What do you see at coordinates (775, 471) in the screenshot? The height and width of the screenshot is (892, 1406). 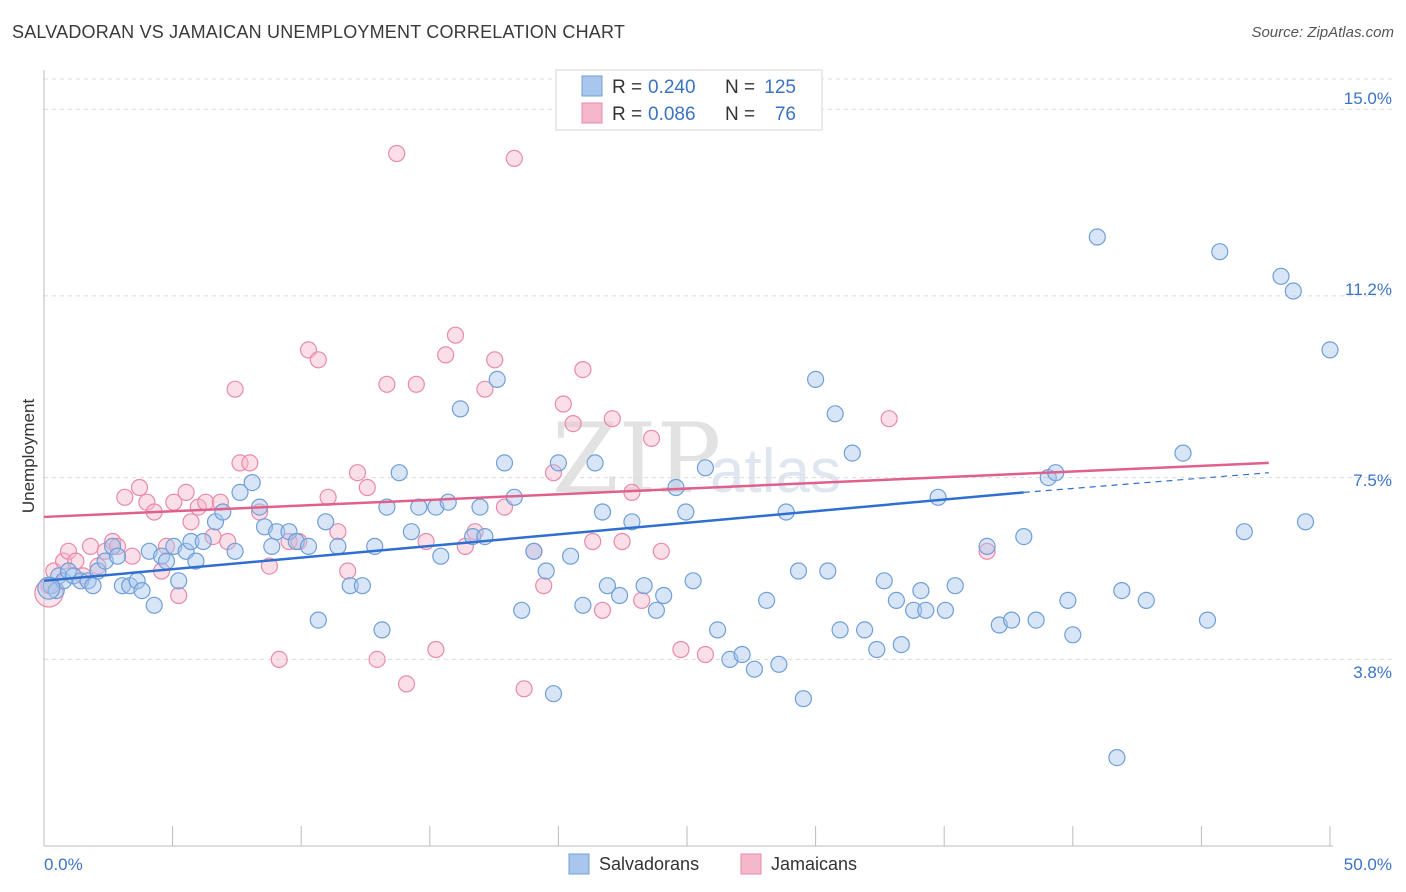 I see `watermark-atlas: atlas` at bounding box center [775, 471].